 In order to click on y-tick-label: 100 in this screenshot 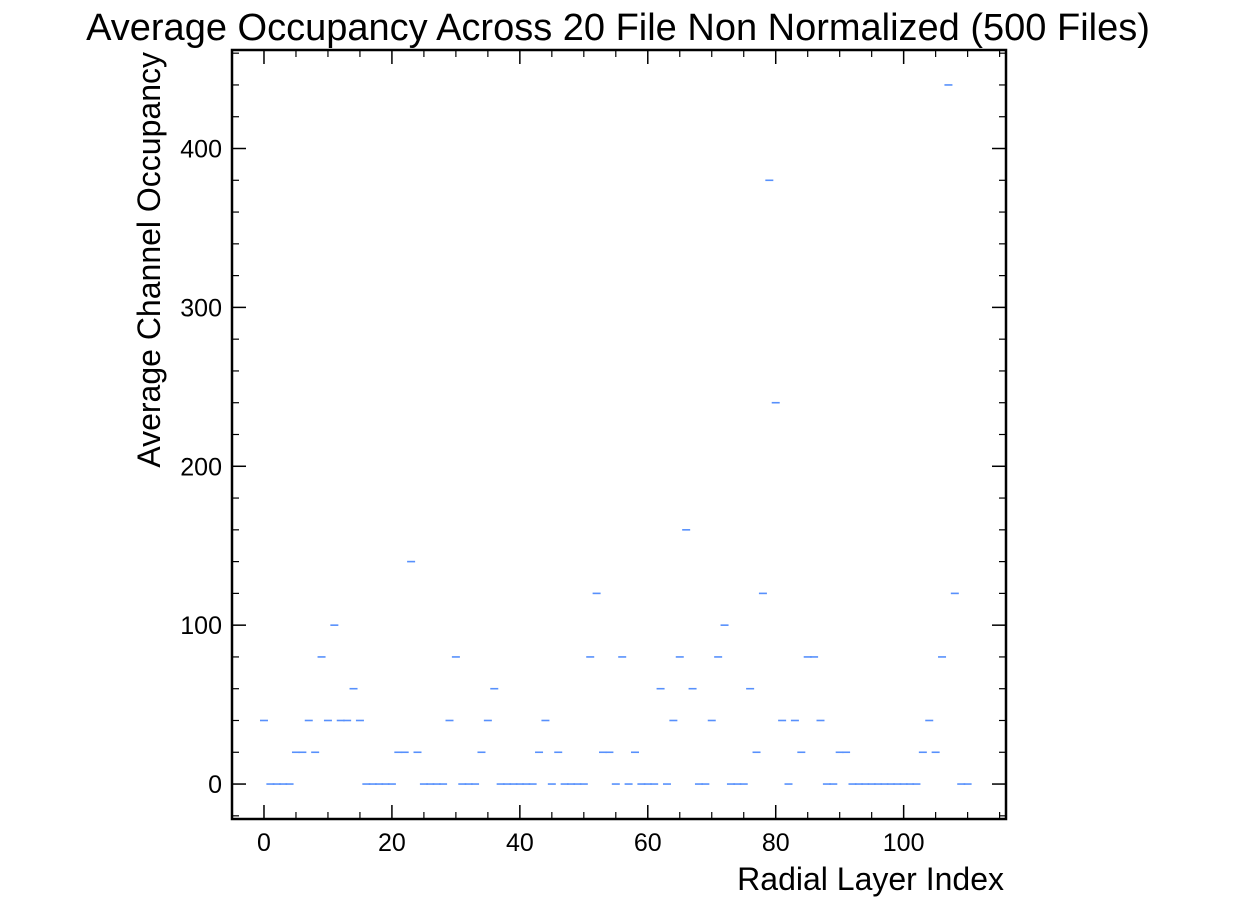, I will do `click(201, 626)`.